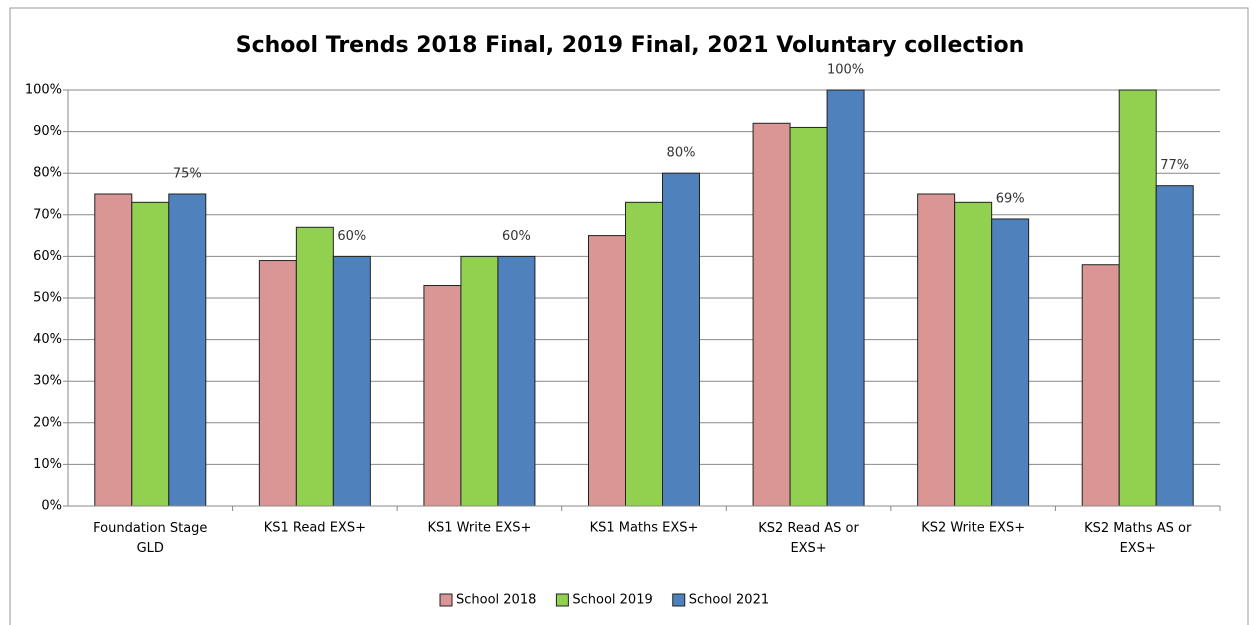 The image size is (1258, 625). Describe the element at coordinates (1010, 198) in the screenshot. I see `data-label: 69%` at that location.